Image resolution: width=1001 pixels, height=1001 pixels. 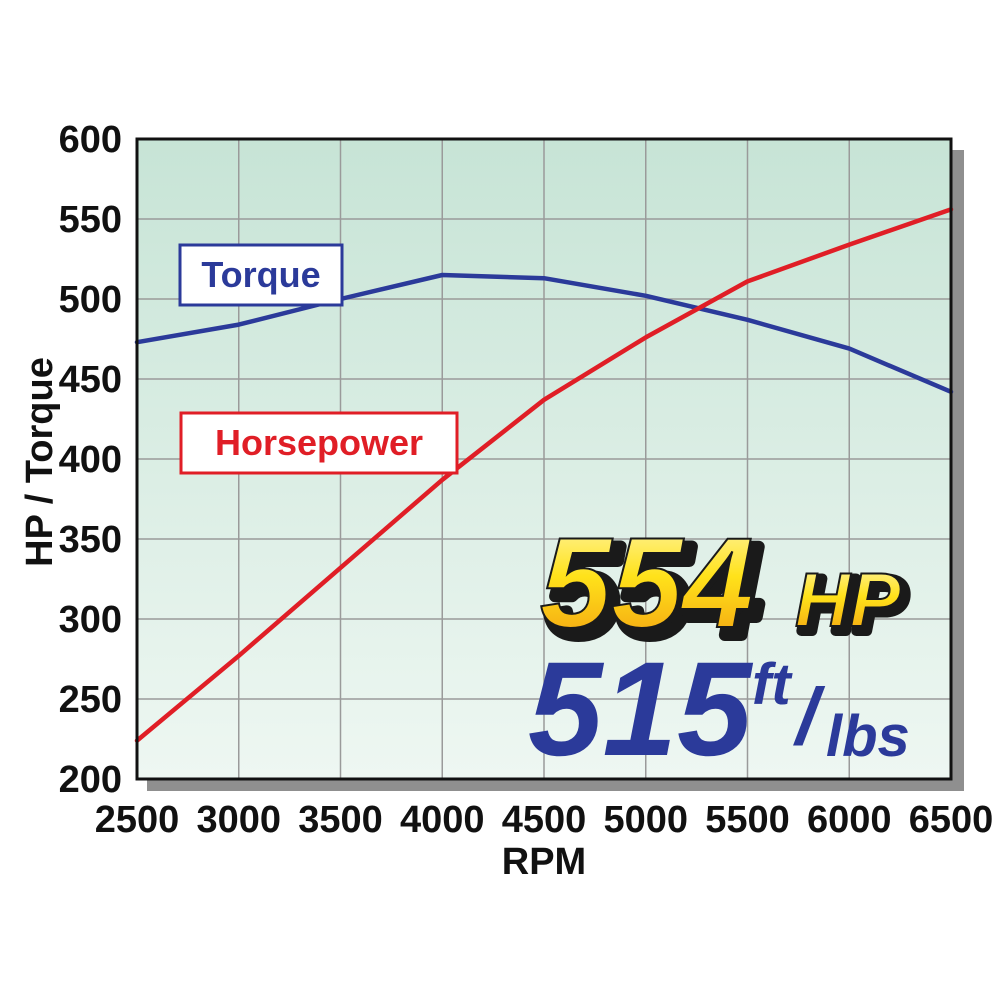 I want to click on legend-horsepower-label: Horsepower, so click(x=319, y=442).